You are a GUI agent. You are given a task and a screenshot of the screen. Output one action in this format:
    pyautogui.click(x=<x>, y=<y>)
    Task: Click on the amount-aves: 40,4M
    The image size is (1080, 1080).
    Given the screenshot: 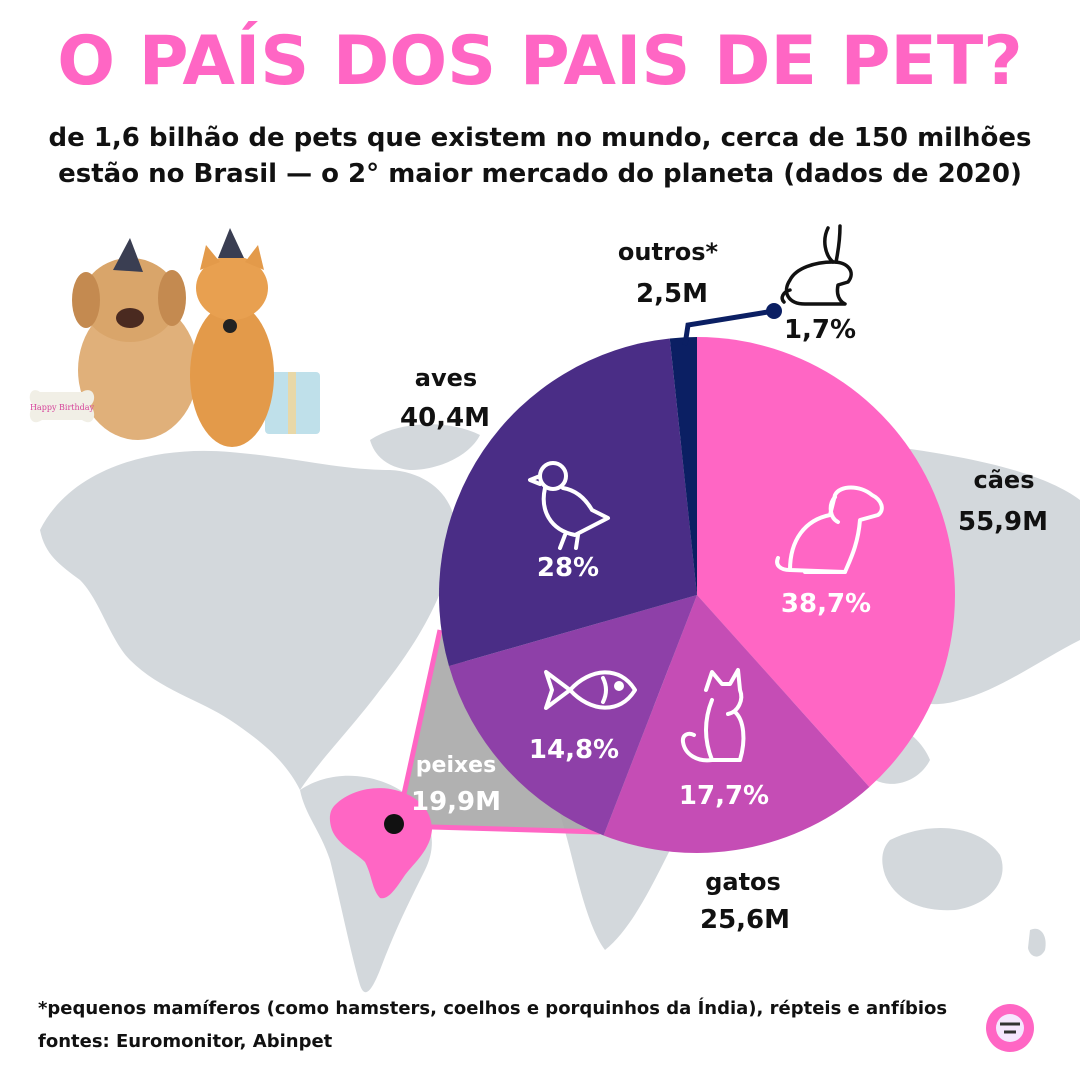 What is the action you would take?
    pyautogui.click(x=445, y=418)
    